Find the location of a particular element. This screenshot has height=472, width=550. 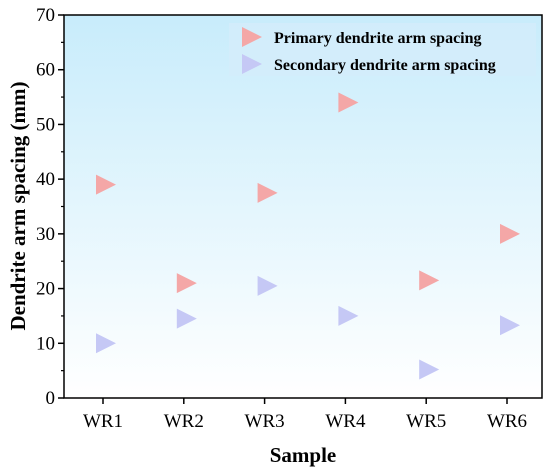

y-axis-title: Dendrite arm spacing (mm) is located at coordinates (18, 205).